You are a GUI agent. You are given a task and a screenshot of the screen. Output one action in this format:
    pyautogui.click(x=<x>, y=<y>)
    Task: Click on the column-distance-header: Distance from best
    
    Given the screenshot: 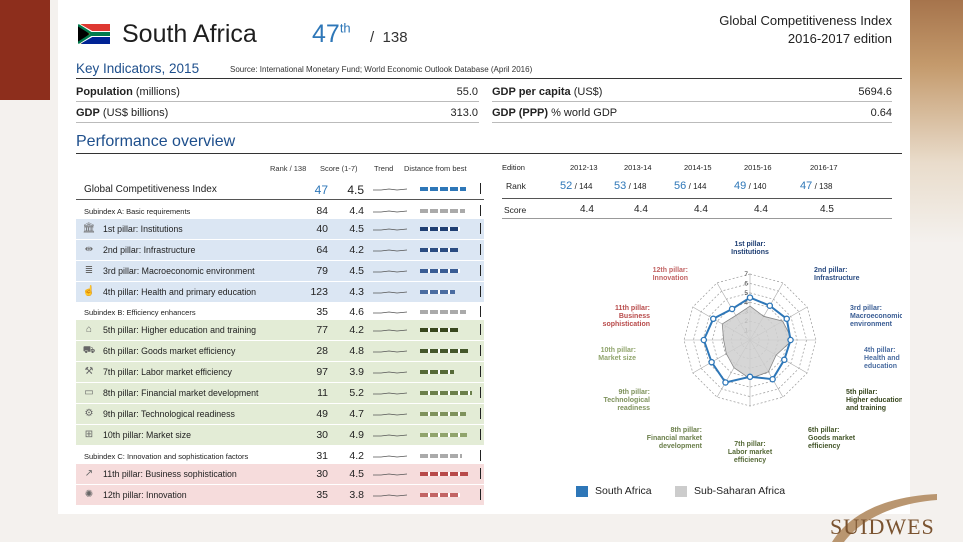 What is the action you would take?
    pyautogui.click(x=435, y=168)
    